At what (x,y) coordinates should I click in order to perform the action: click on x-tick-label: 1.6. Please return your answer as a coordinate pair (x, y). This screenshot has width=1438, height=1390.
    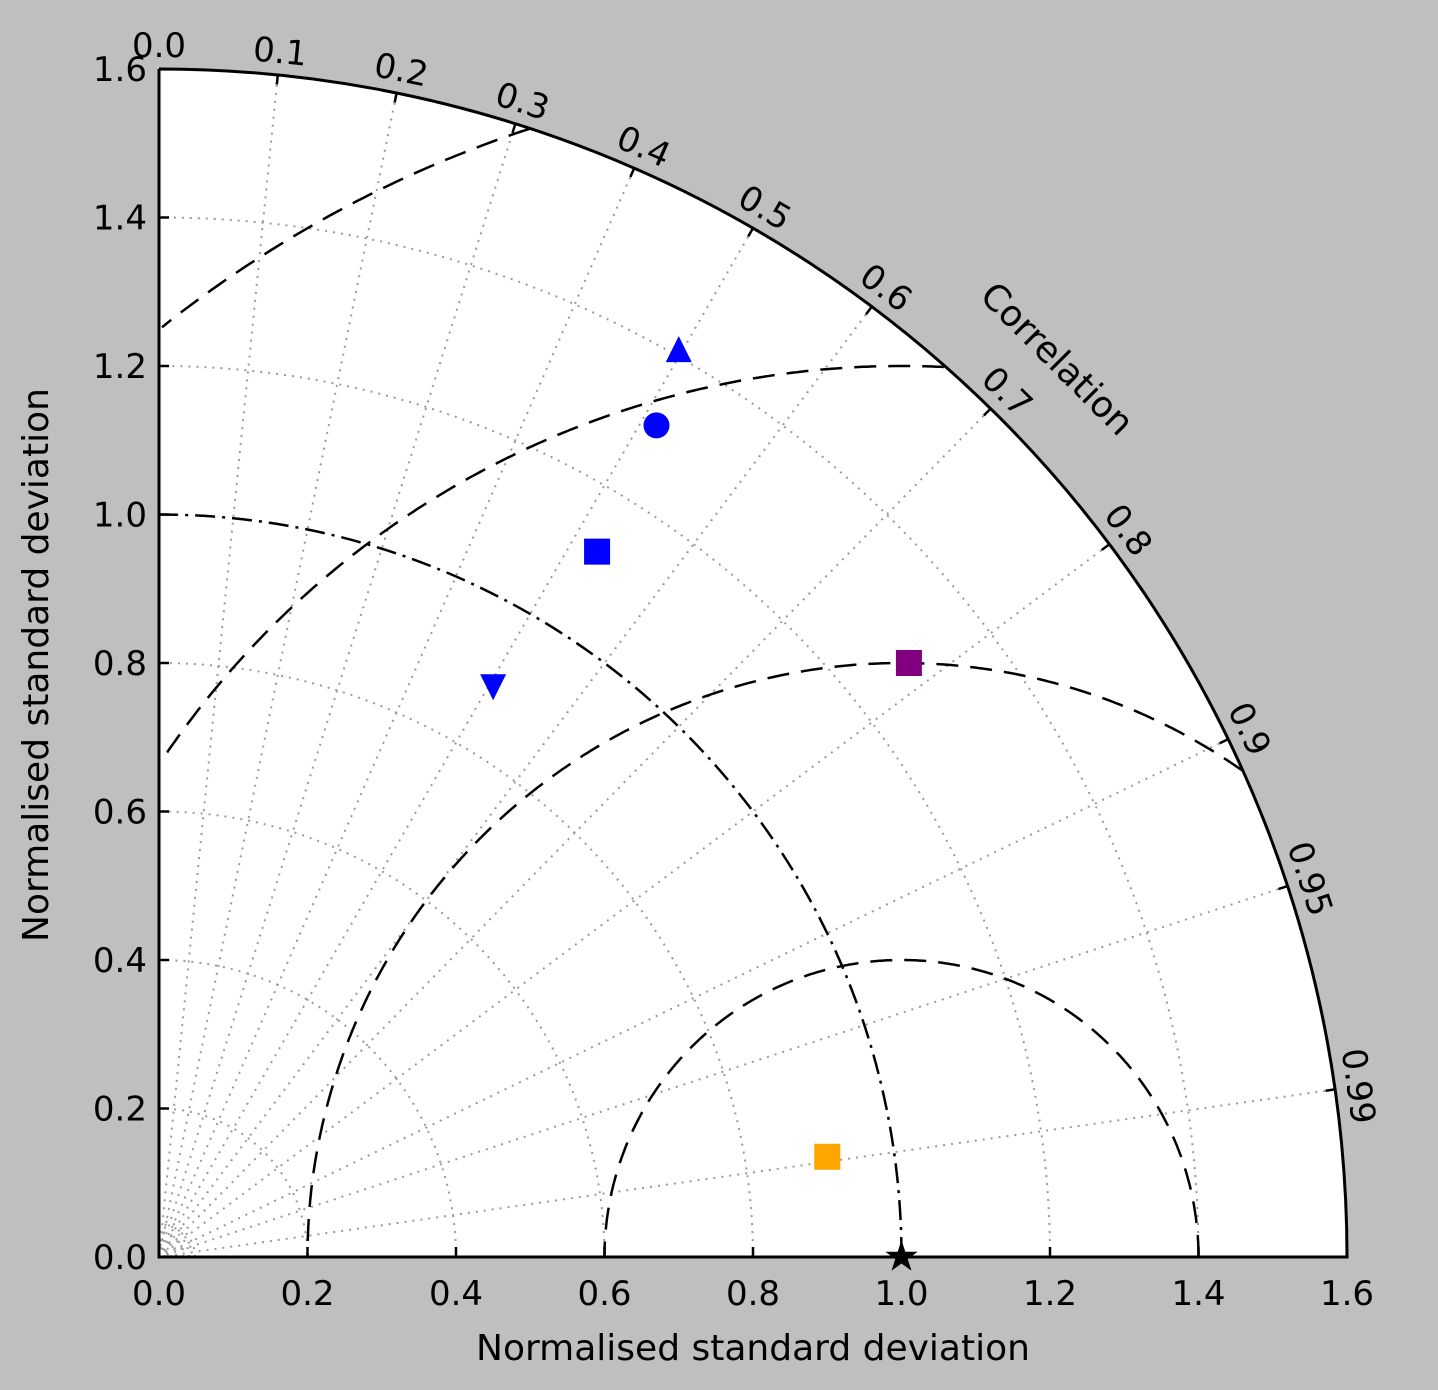
    Looking at the image, I should click on (1347, 1294).